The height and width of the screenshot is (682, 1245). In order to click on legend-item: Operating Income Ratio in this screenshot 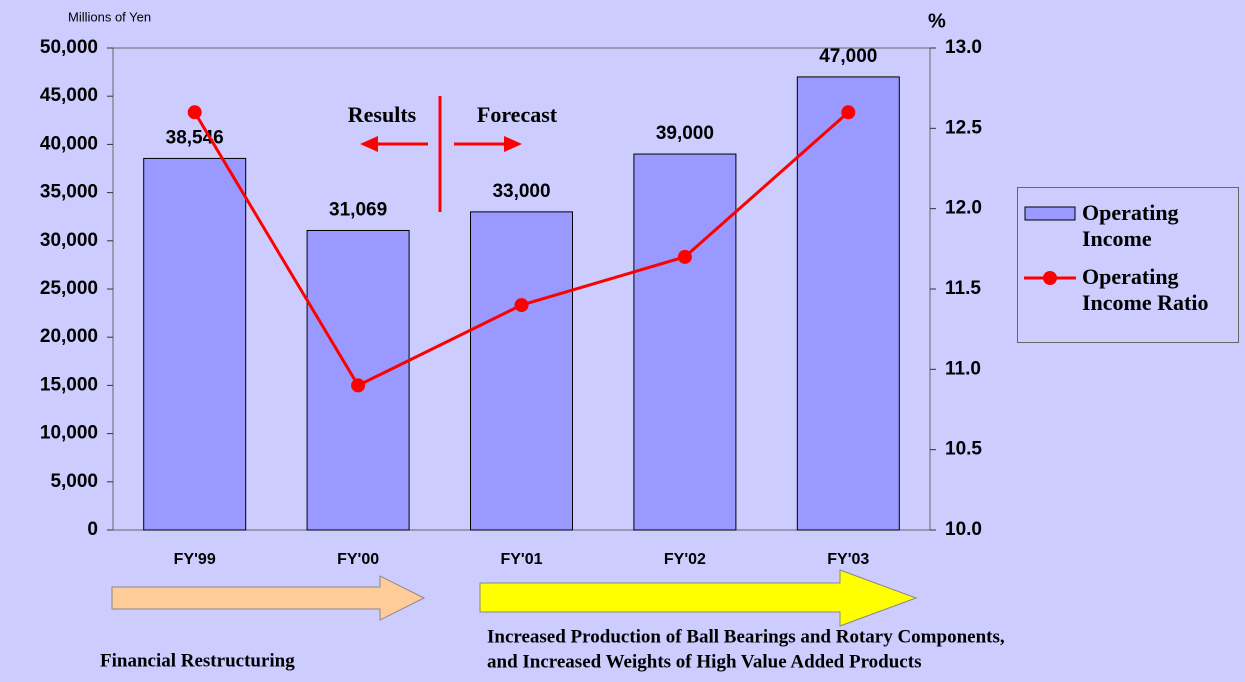, I will do `click(1128, 290)`.